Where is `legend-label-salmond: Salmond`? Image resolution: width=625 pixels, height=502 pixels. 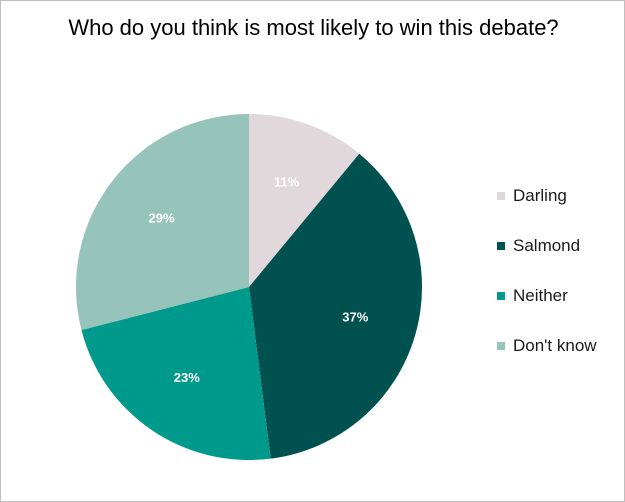
legend-label-salmond: Salmond is located at coordinates (547, 245).